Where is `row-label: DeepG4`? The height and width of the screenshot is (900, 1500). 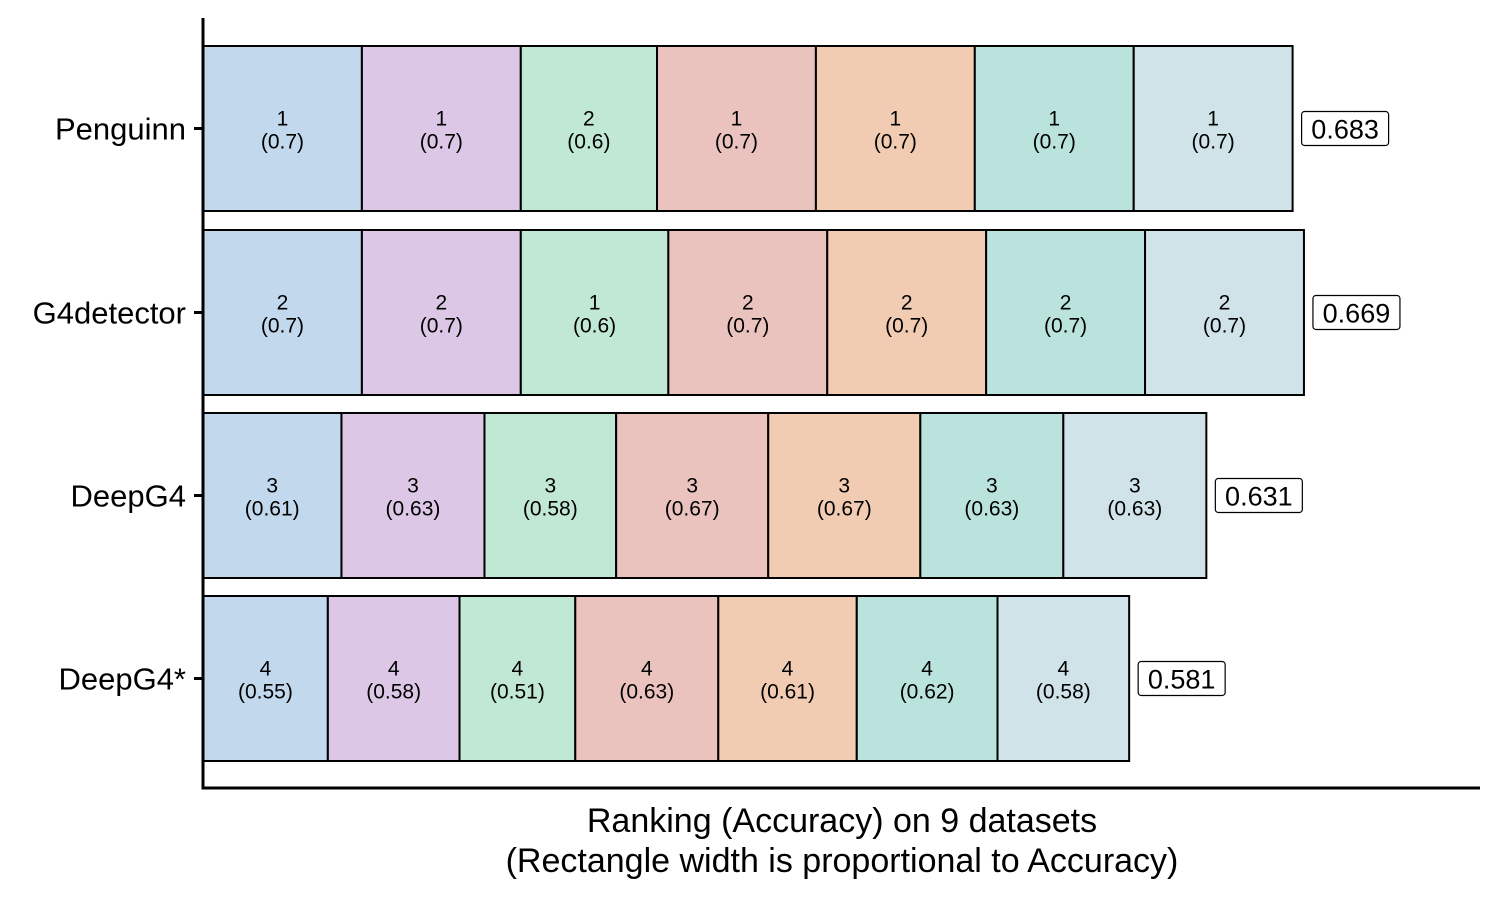
row-label: DeepG4 is located at coordinates (128, 496).